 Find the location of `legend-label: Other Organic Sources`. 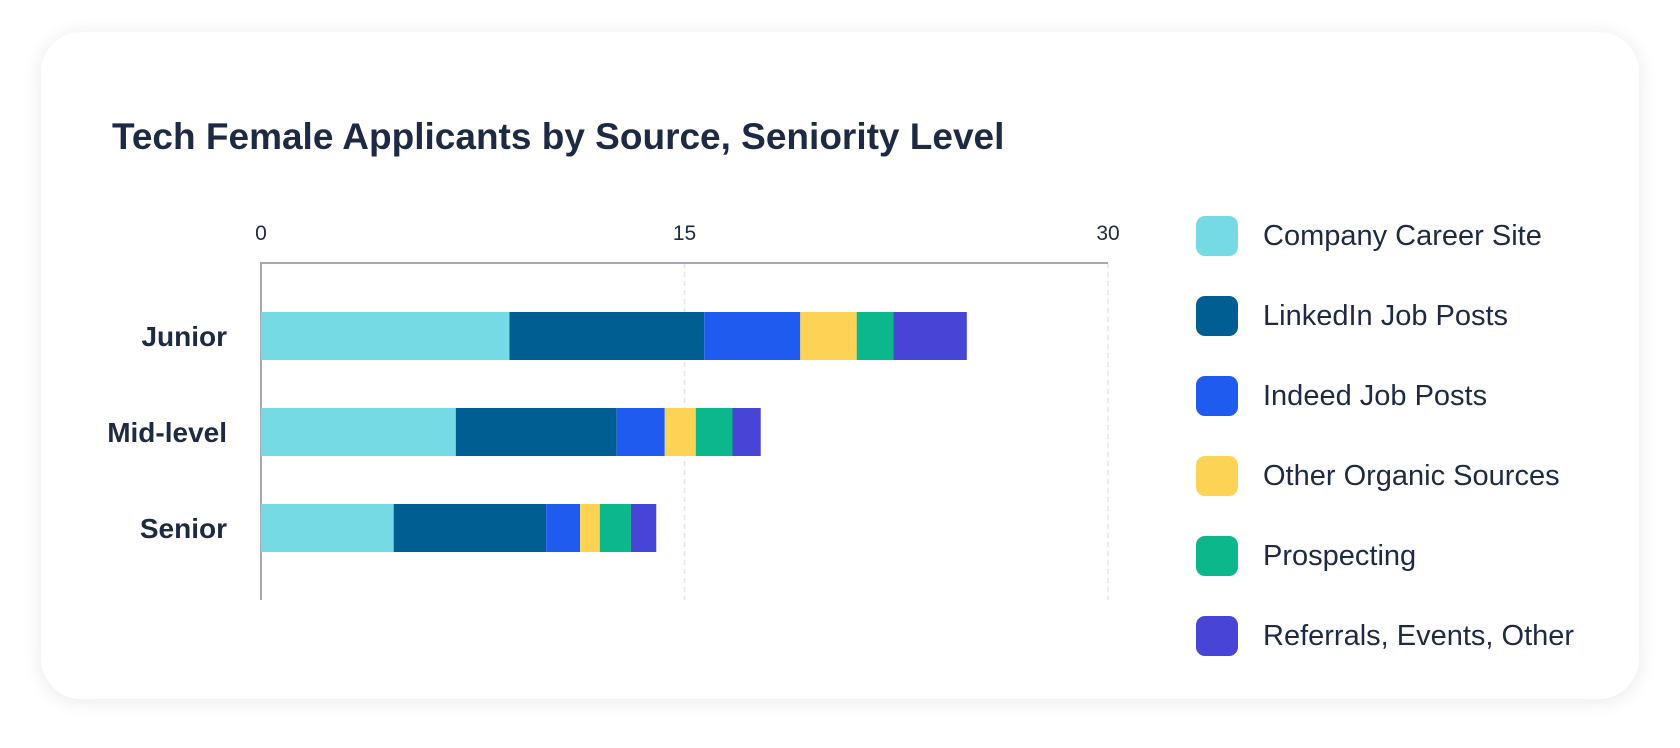

legend-label: Other Organic Sources is located at coordinates (1411, 475).